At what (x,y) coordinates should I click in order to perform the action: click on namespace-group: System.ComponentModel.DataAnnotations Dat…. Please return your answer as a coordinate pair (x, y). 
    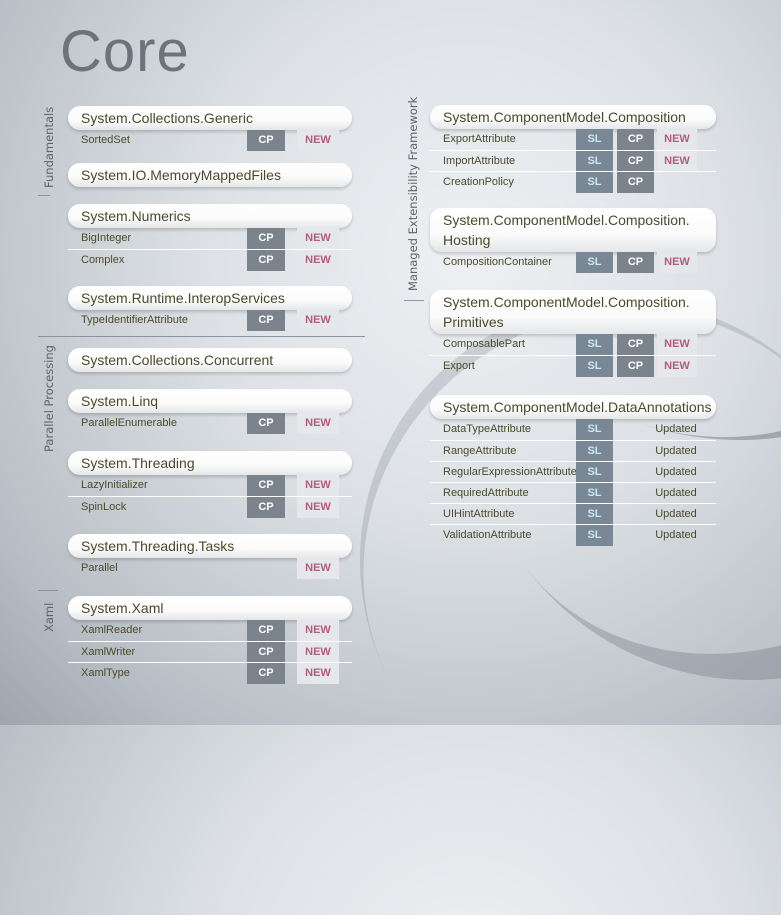
    Looking at the image, I should click on (573, 470).